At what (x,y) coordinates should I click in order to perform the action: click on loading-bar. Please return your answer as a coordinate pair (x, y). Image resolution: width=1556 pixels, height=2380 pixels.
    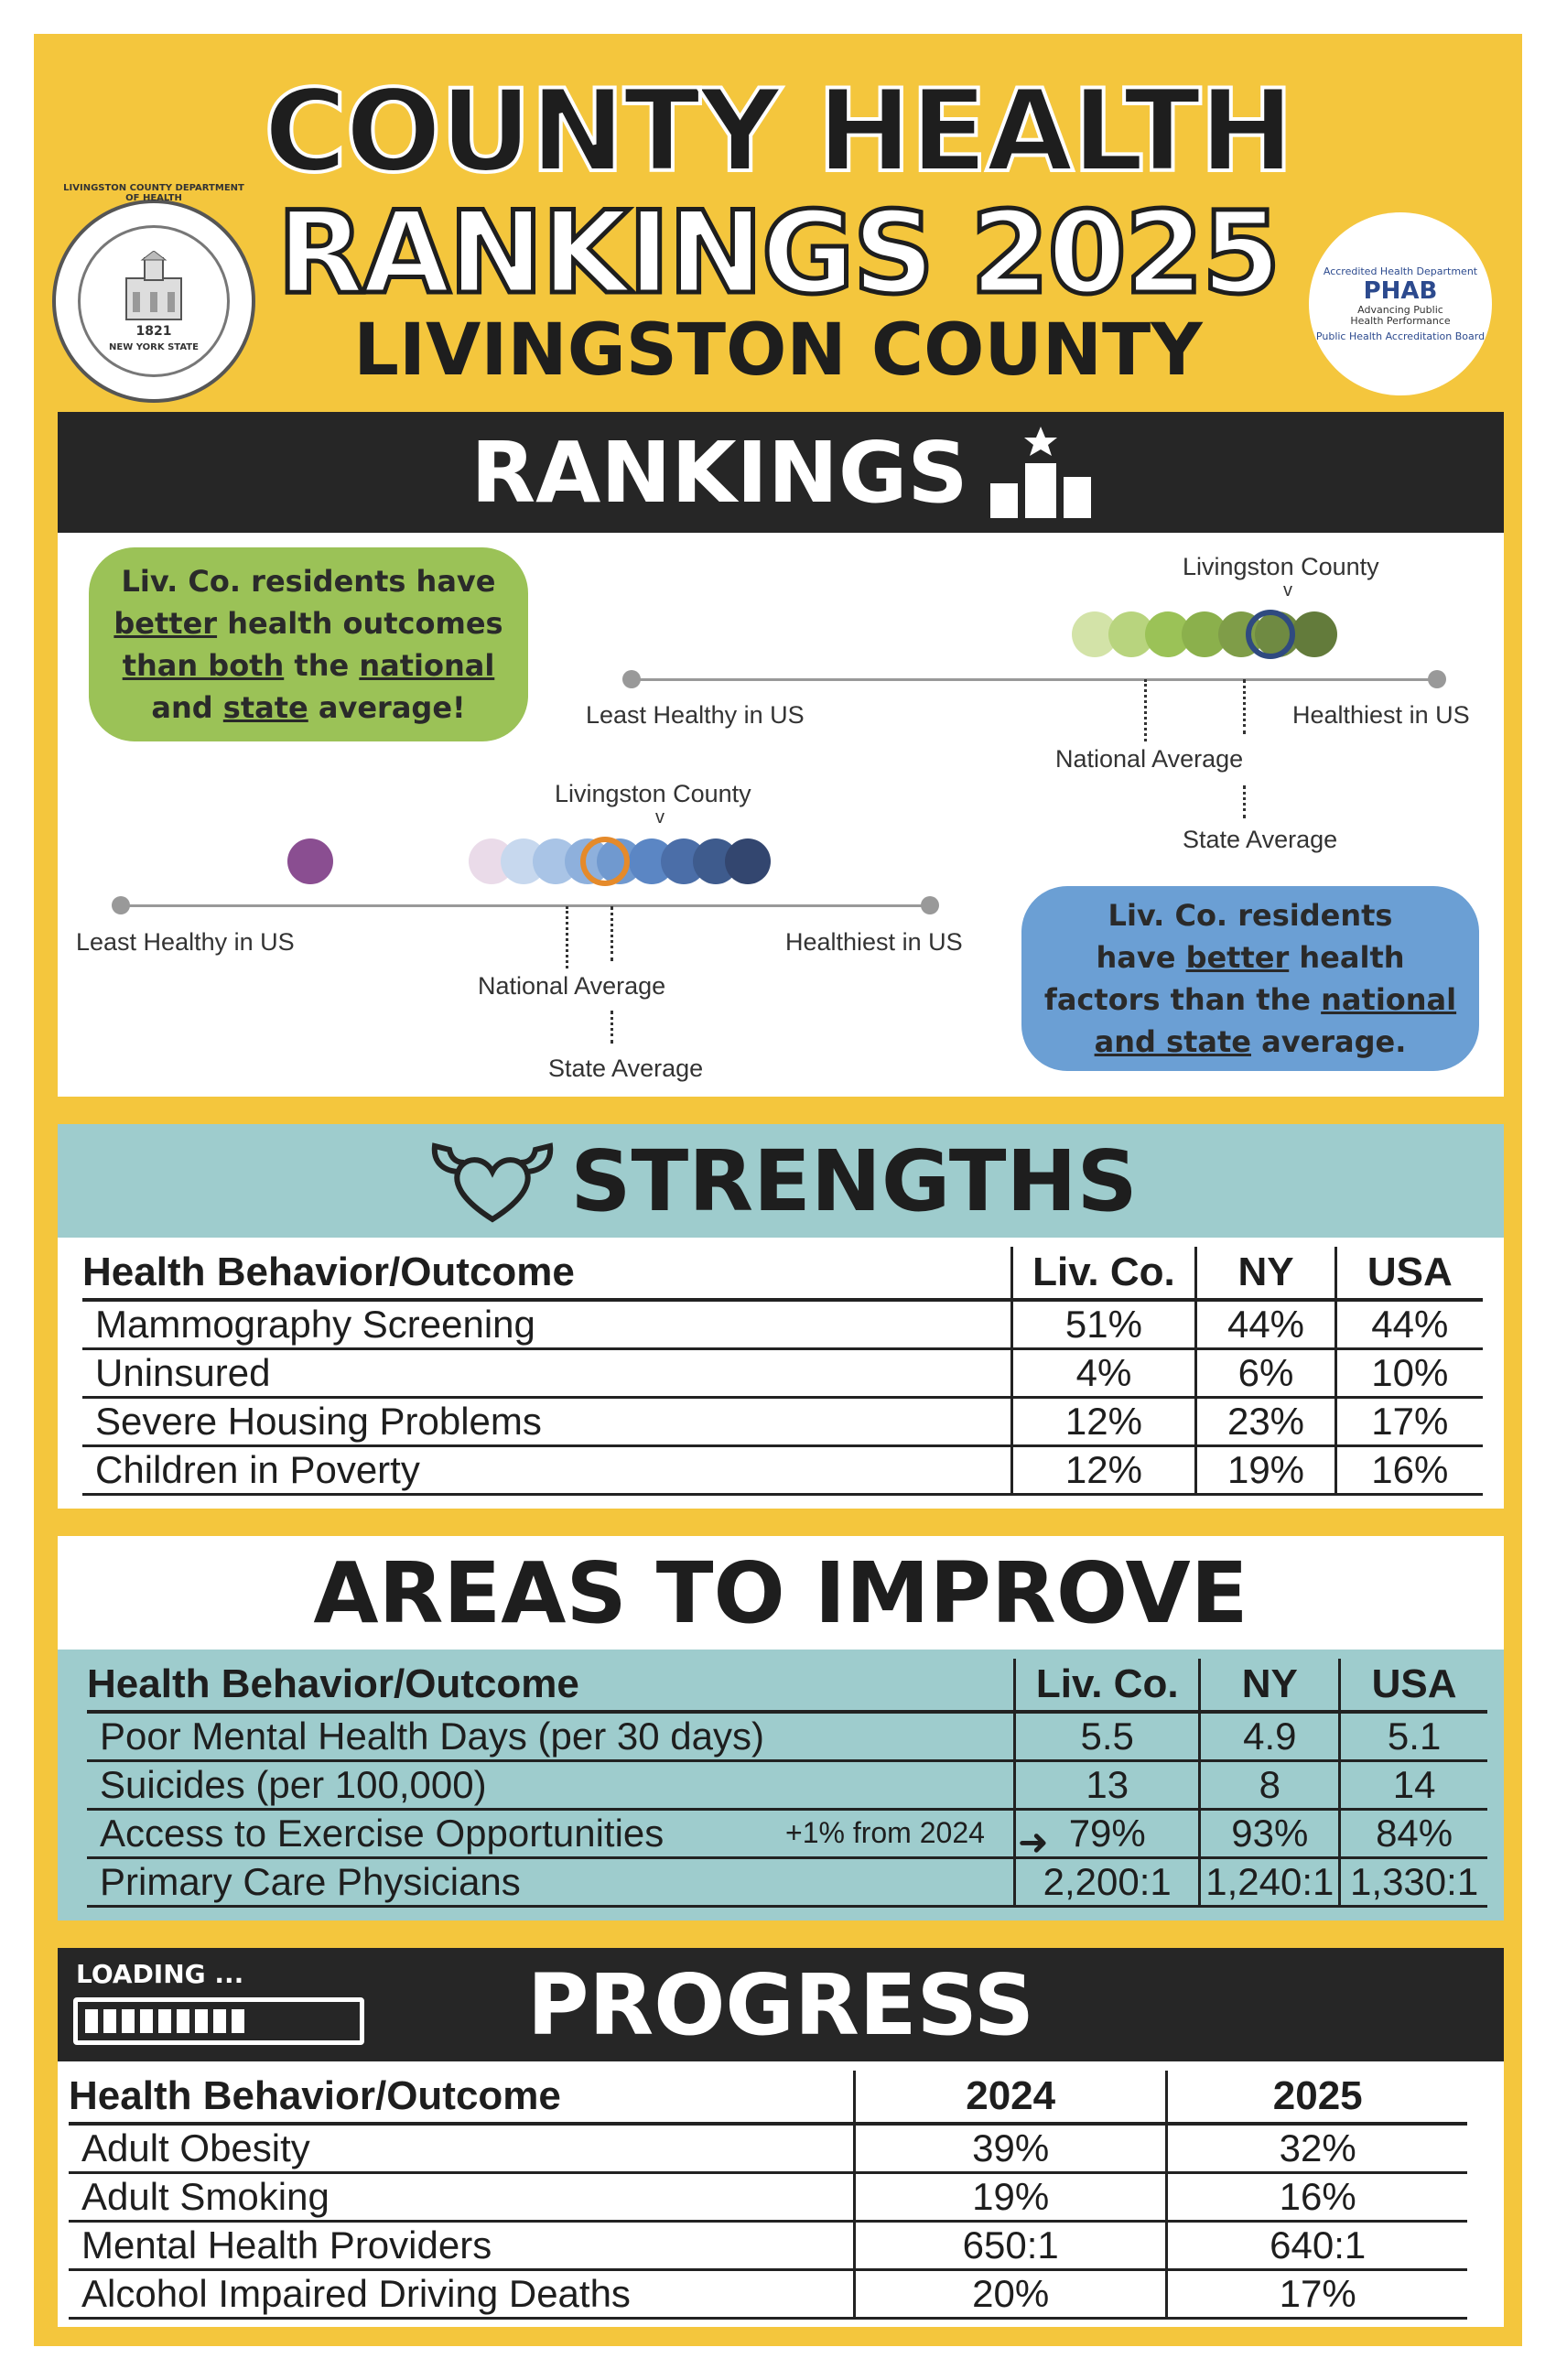
    Looking at the image, I should click on (218, 2021).